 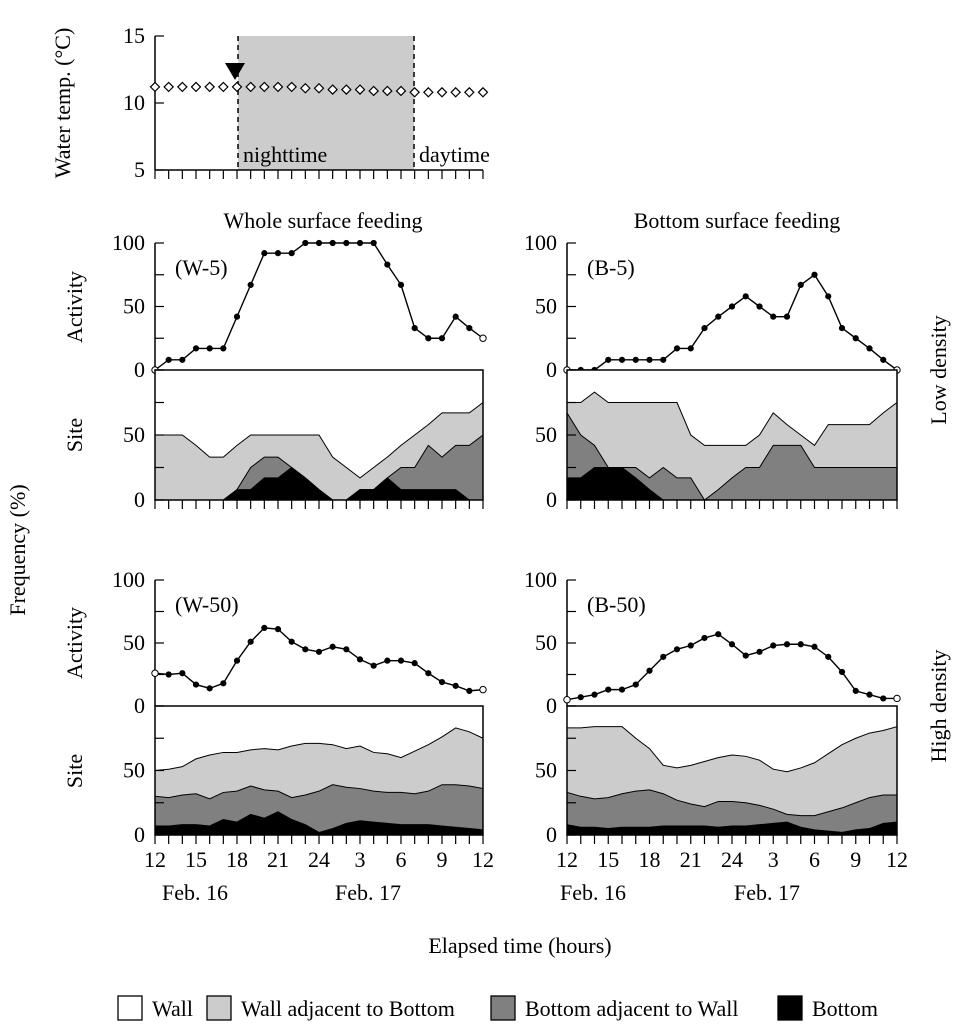 I want to click on x-tick-label: 3, so click(x=360, y=859).